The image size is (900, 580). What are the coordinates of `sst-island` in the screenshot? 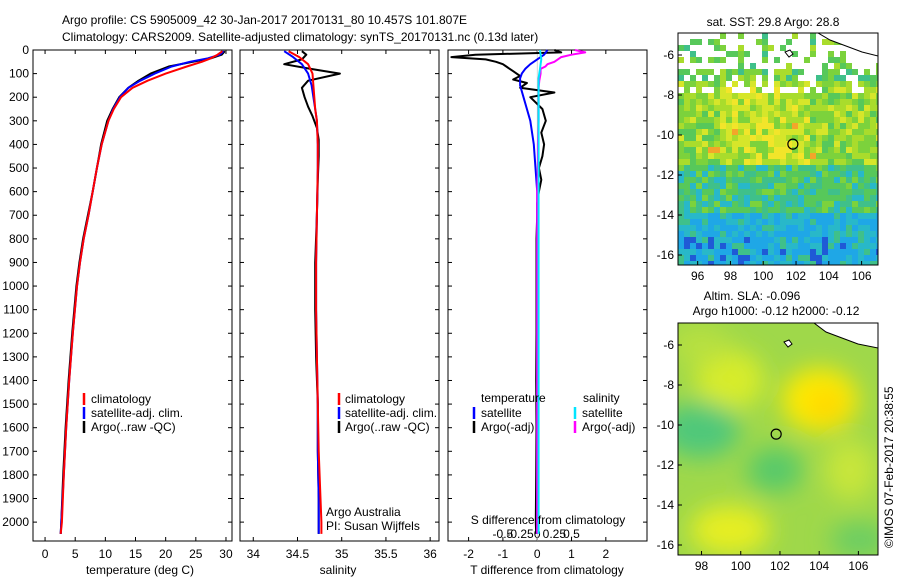 It's located at (789, 53).